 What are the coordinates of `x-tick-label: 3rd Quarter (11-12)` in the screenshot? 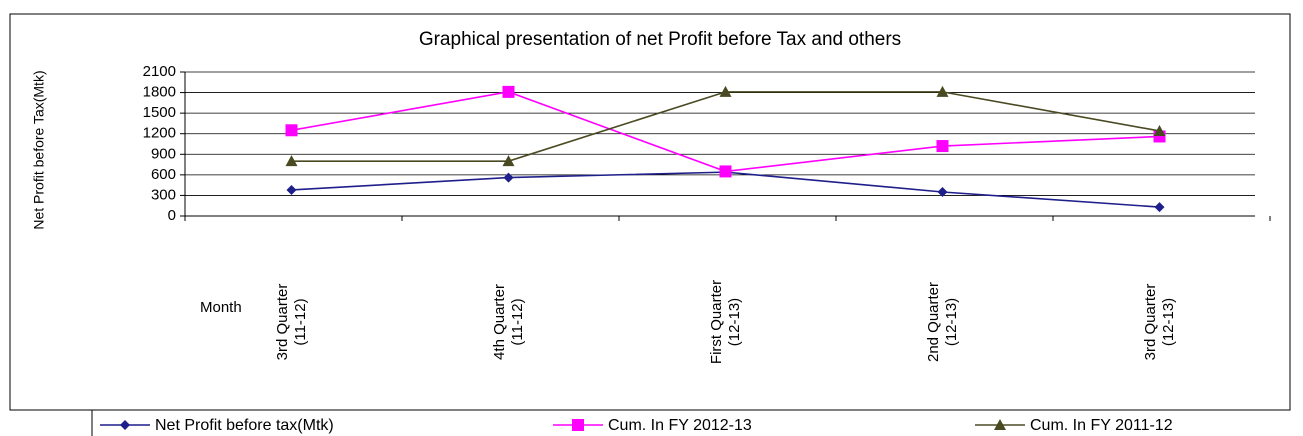 It's located at (291, 322).